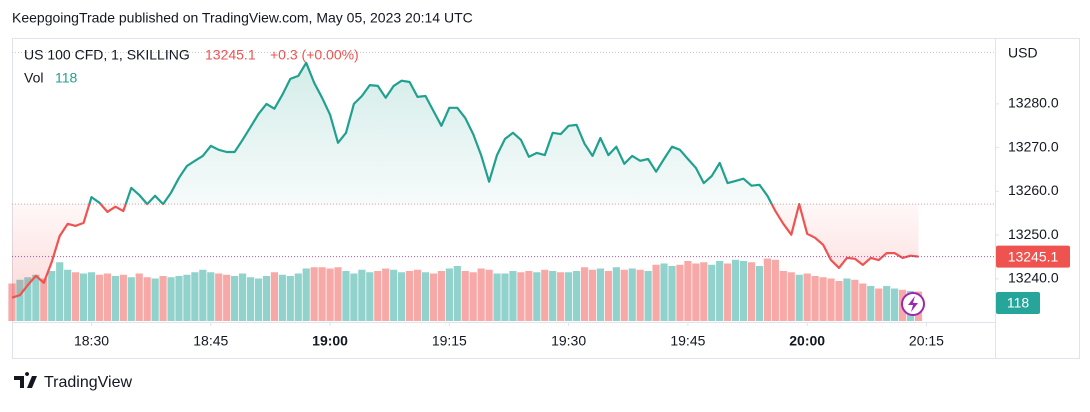 This screenshot has width=1090, height=412. What do you see at coordinates (1033, 234) in the screenshot?
I see `y-tick-label: 13250.0` at bounding box center [1033, 234].